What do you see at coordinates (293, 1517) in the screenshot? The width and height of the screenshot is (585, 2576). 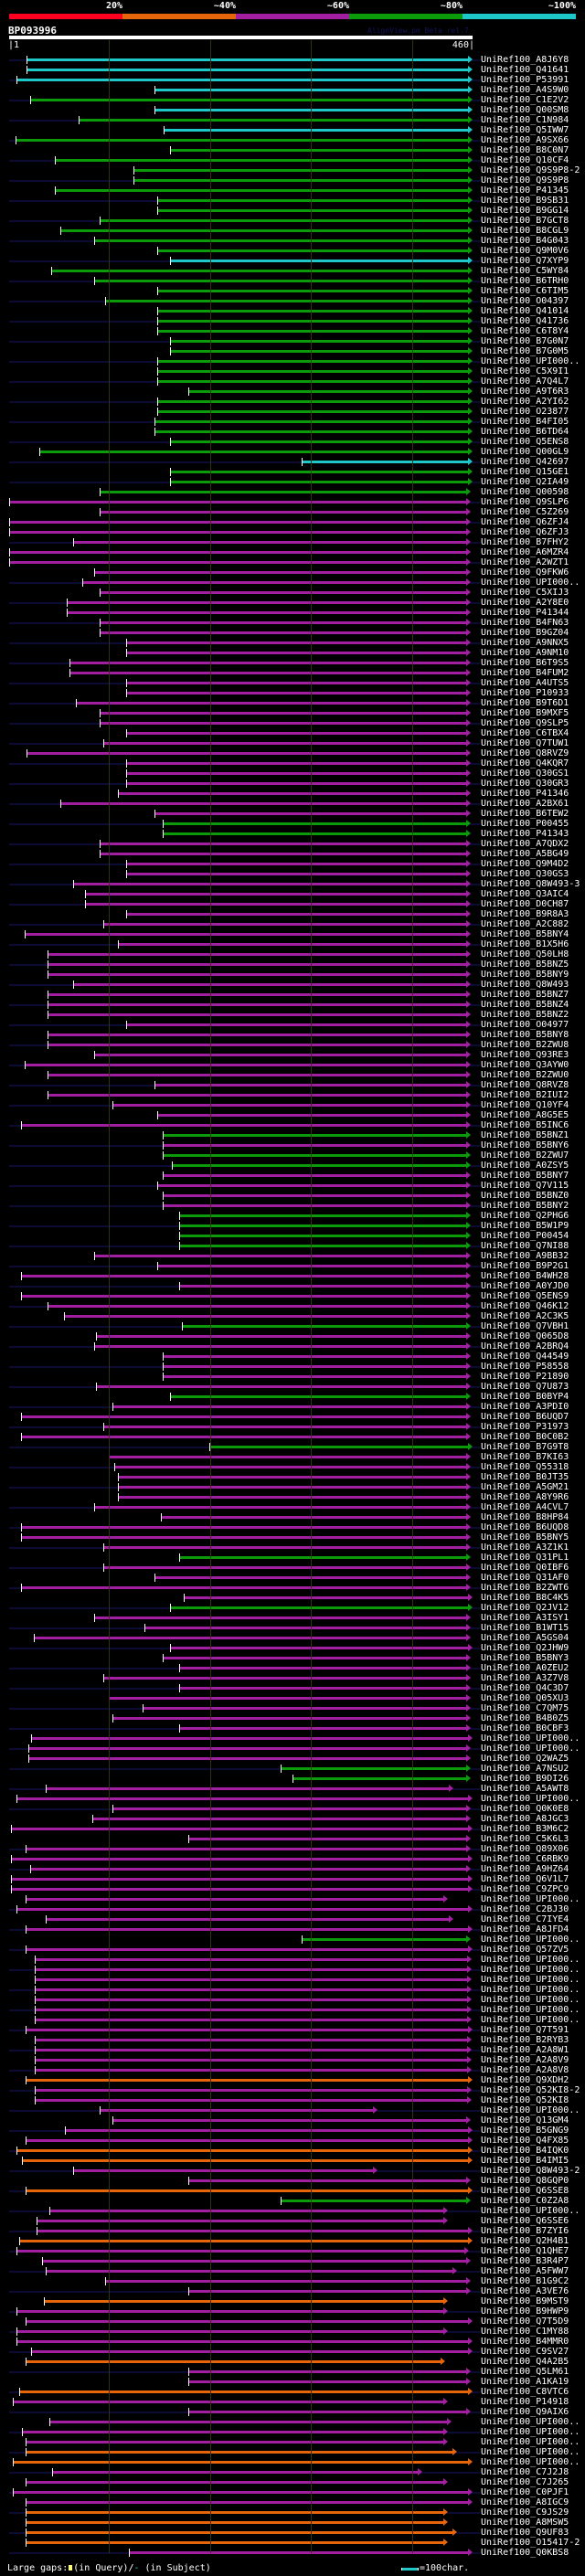 I see `alignment-row: UniRef100_B8HP84` at bounding box center [293, 1517].